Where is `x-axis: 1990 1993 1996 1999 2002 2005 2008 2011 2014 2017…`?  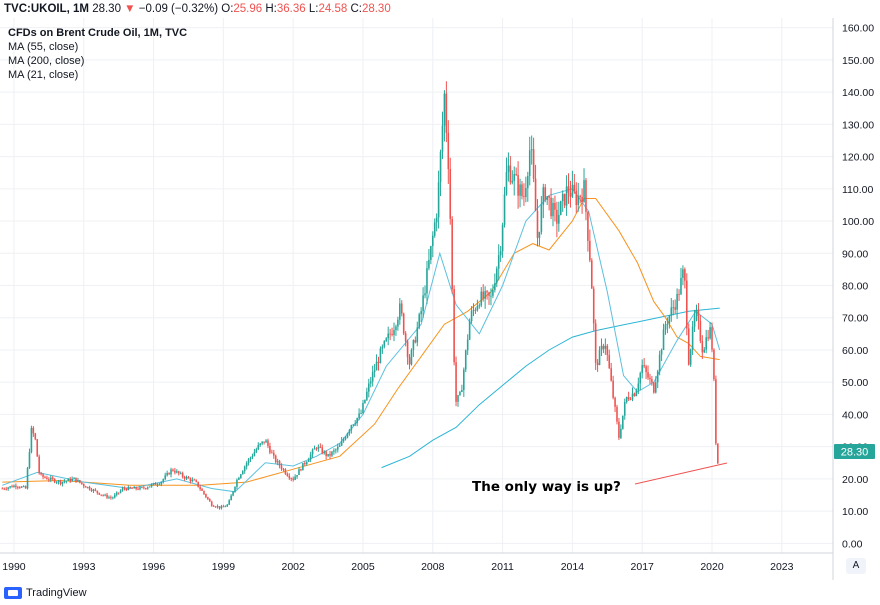
x-axis: 1990 1993 1996 1999 2002 2005 2008 2011 2014 2017… is located at coordinates (397, 567).